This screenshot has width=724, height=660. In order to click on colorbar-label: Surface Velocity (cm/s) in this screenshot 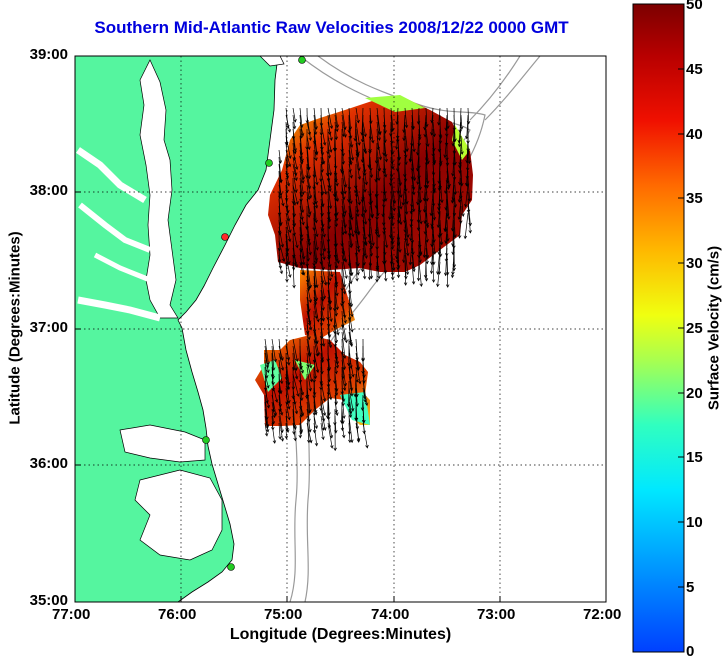, I will do `click(714, 328)`.